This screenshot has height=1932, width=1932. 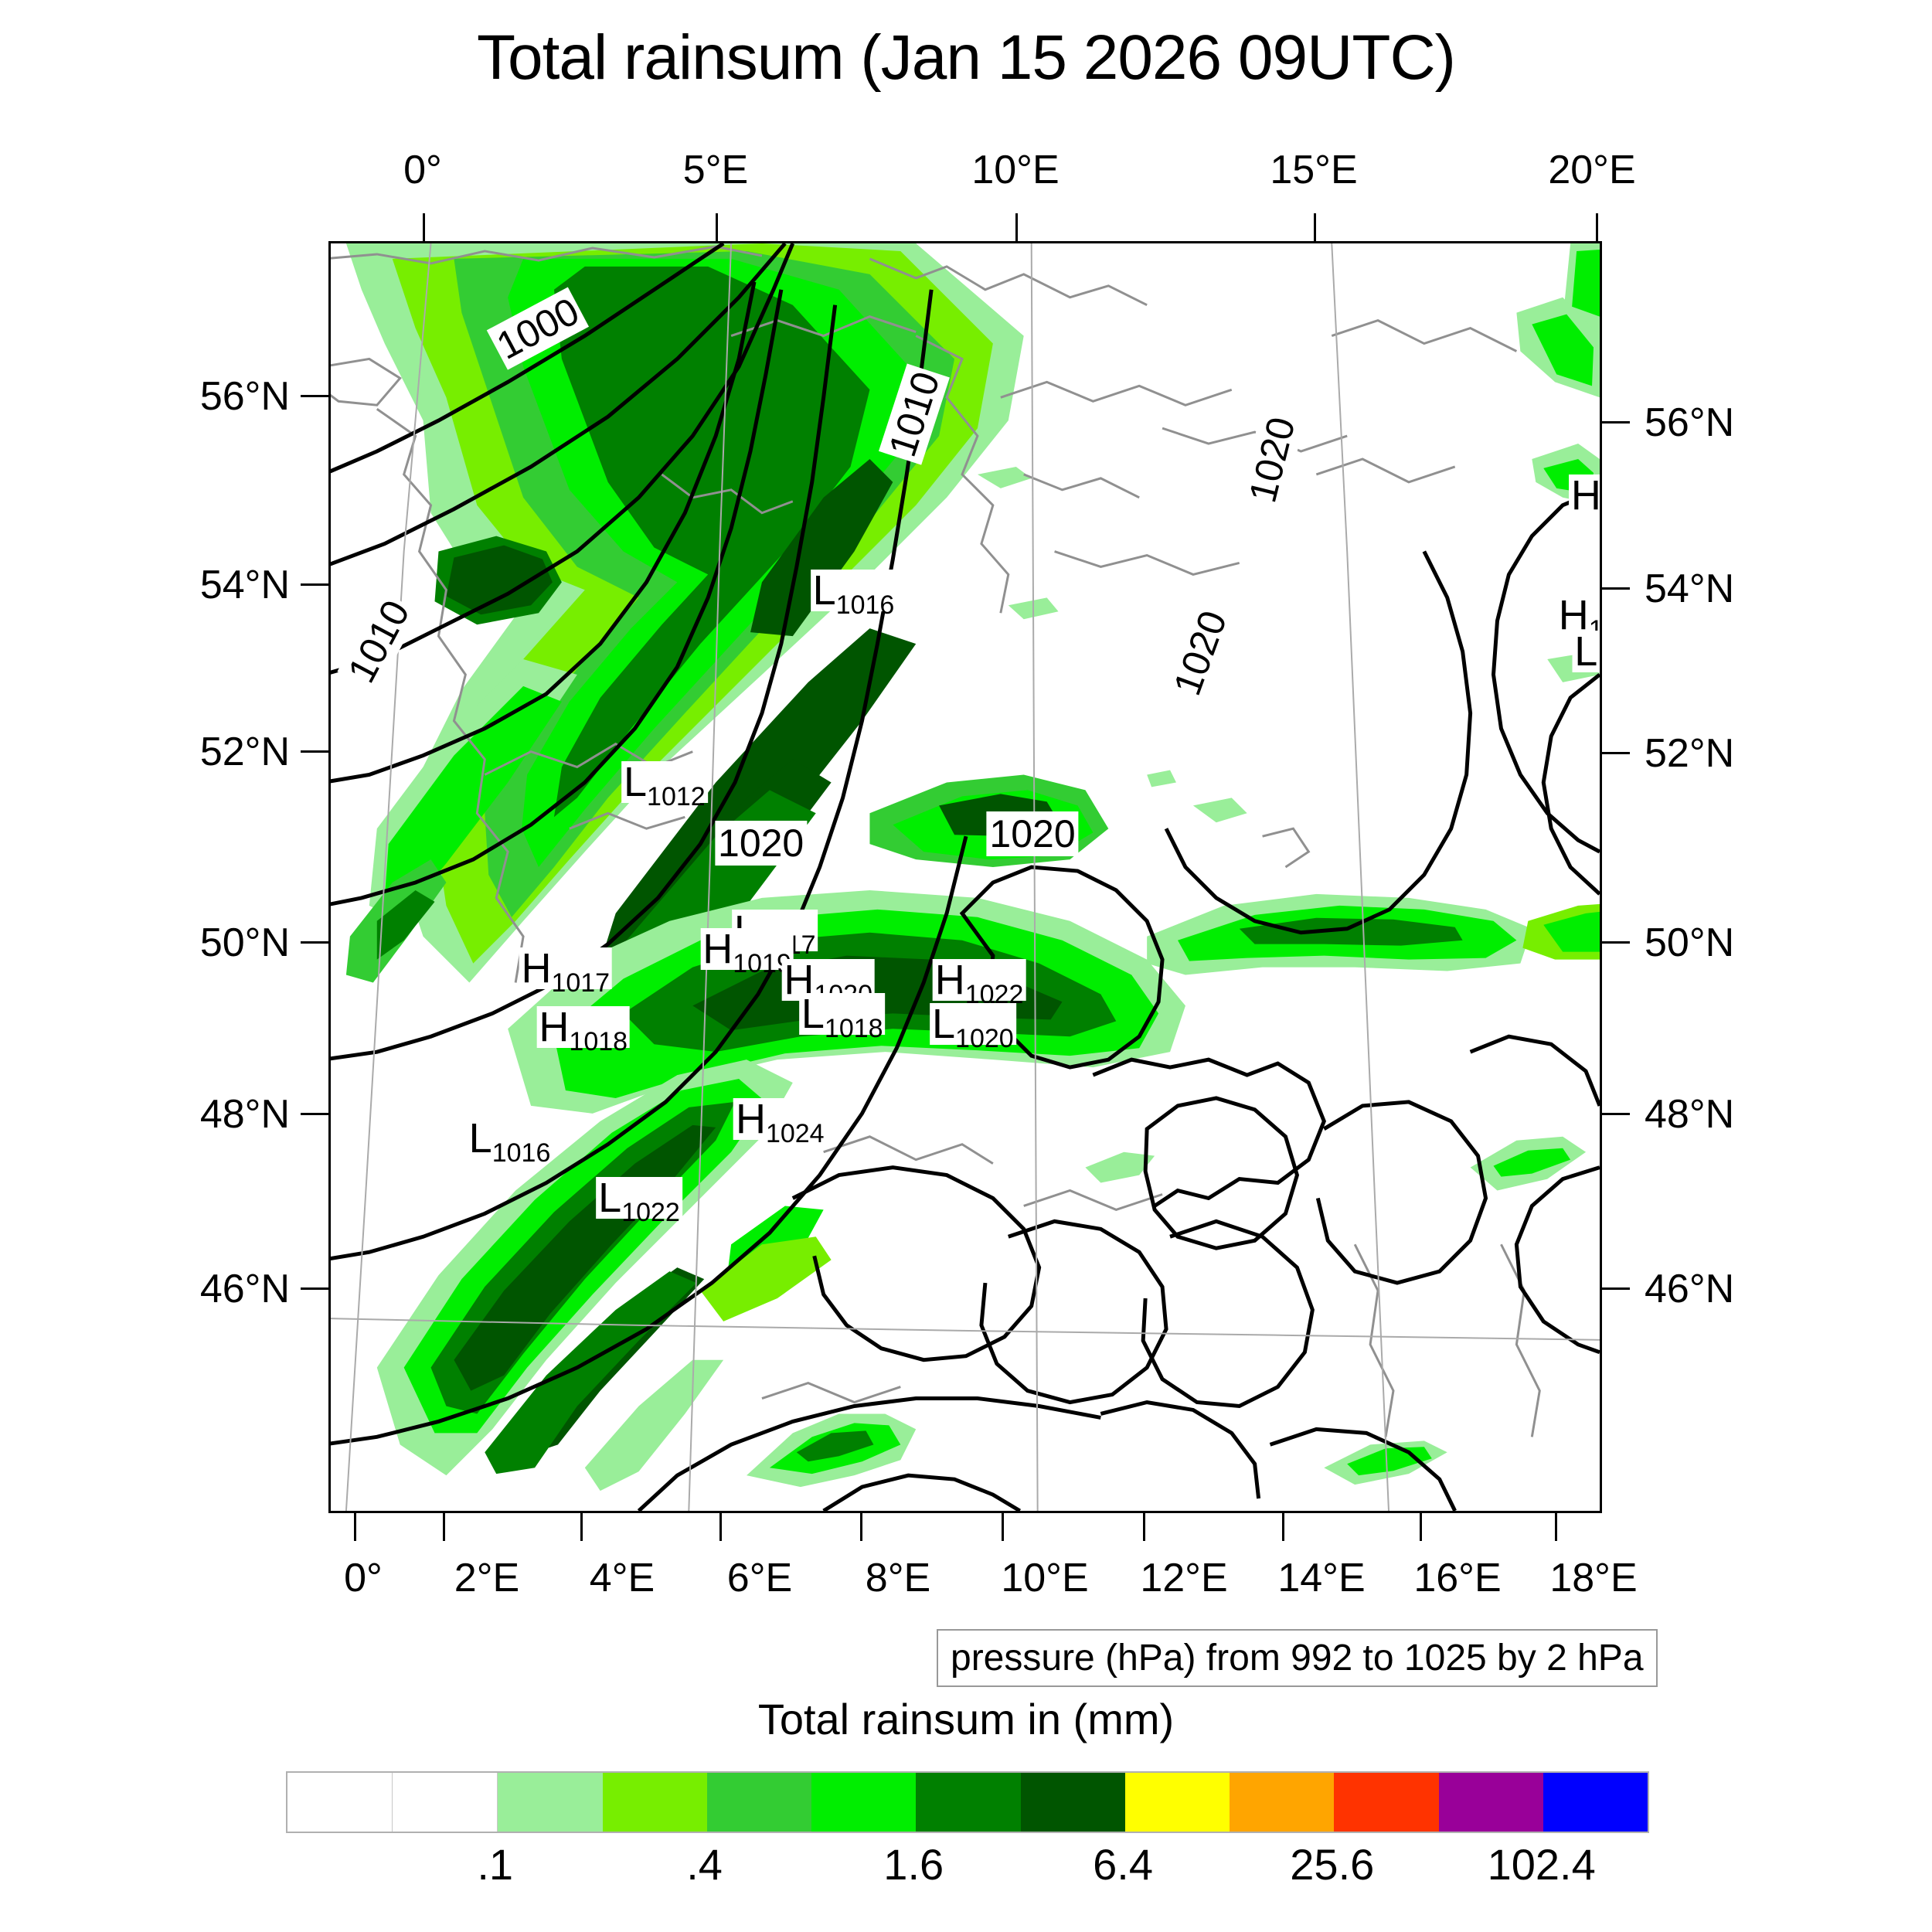 I want to click on axis-left-label-54: 54°N, so click(x=244, y=585).